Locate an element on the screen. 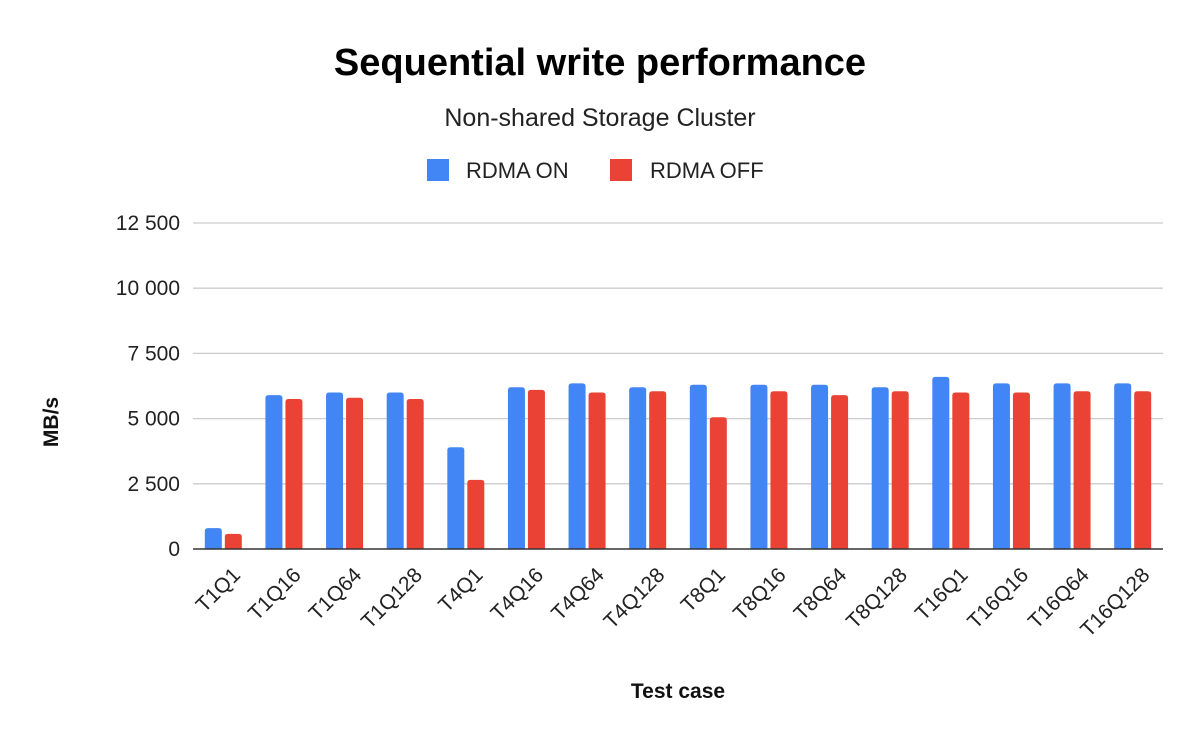 This screenshot has height=742, width=1200. bar-rdma-off-t1q64 is located at coordinates (355, 473).